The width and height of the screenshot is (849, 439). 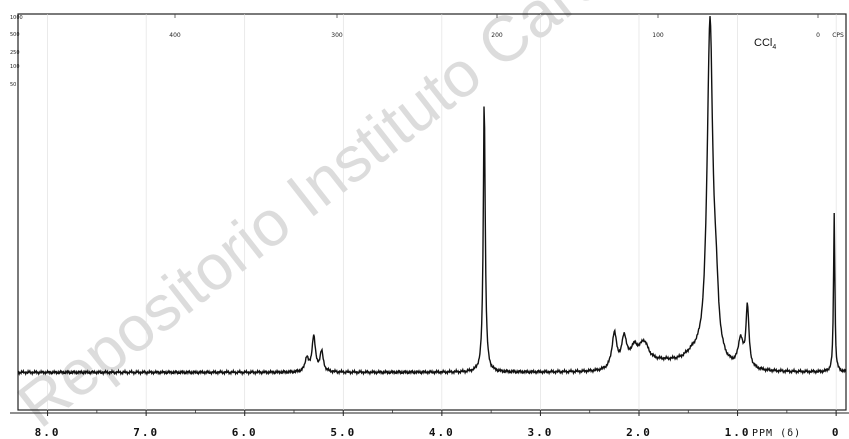 I want to click on top-scale-label: 400, so click(x=175, y=35).